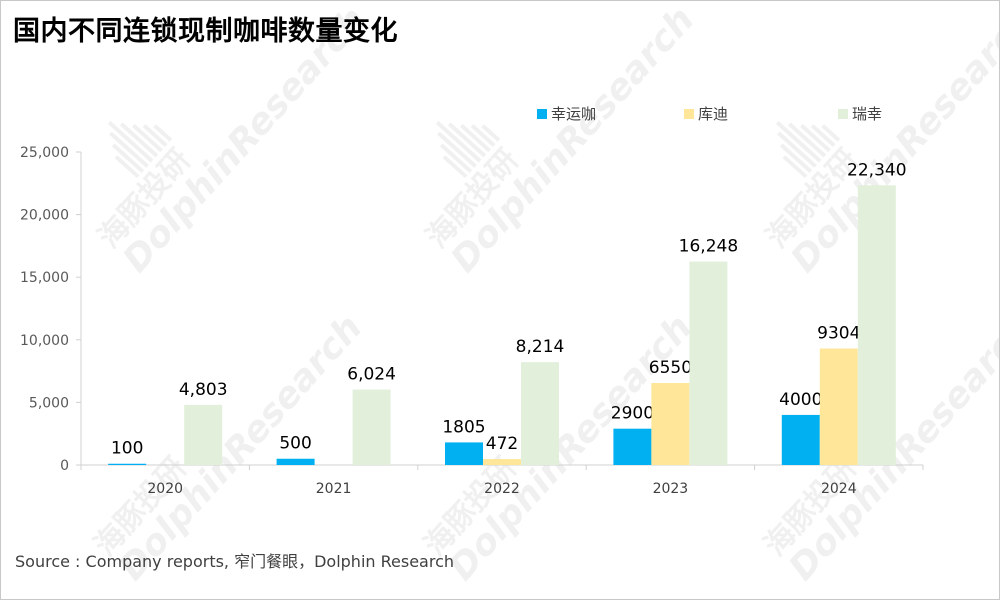 The width and height of the screenshot is (1000, 600). Describe the element at coordinates (371, 375) in the screenshot. I see `data-label: 6,024` at that location.